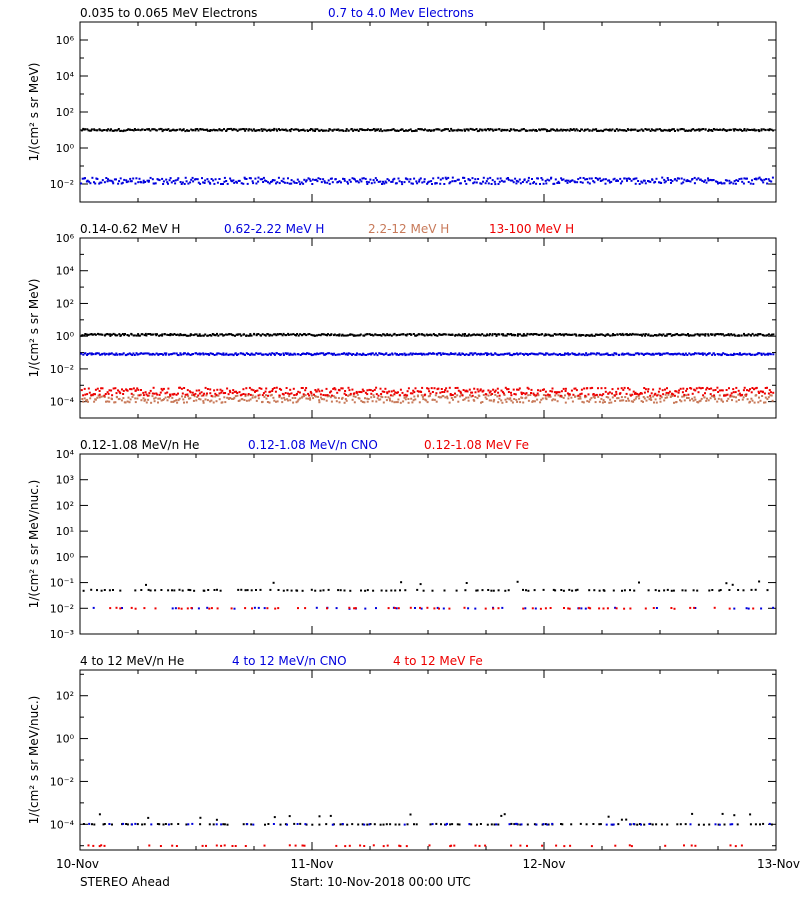  Describe the element at coordinates (65, 505) in the screenshot. I see `y-tick-label: 10²` at that location.